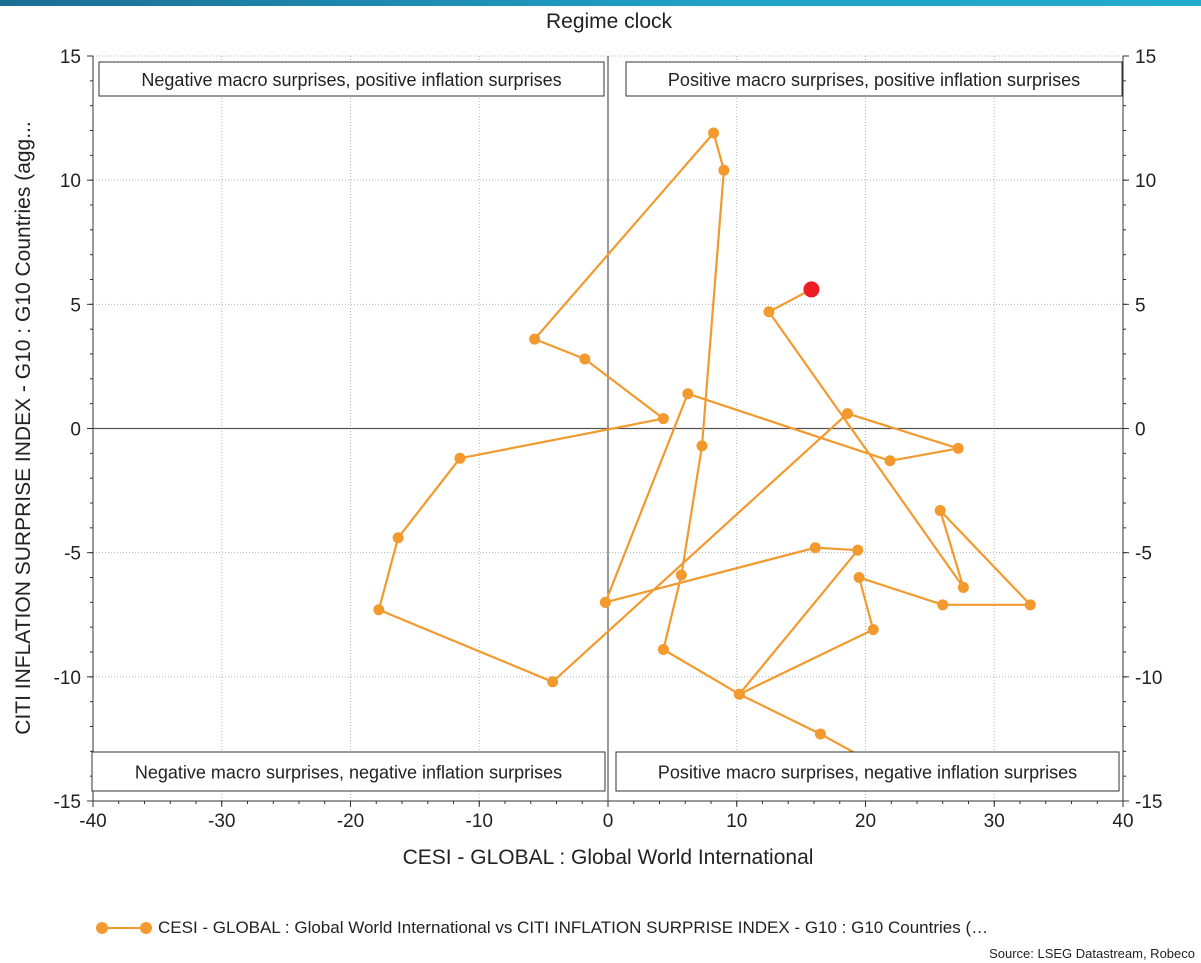 The height and width of the screenshot is (963, 1201). What do you see at coordinates (72, 554) in the screenshot?
I see `y-tick-label-left: -5` at bounding box center [72, 554].